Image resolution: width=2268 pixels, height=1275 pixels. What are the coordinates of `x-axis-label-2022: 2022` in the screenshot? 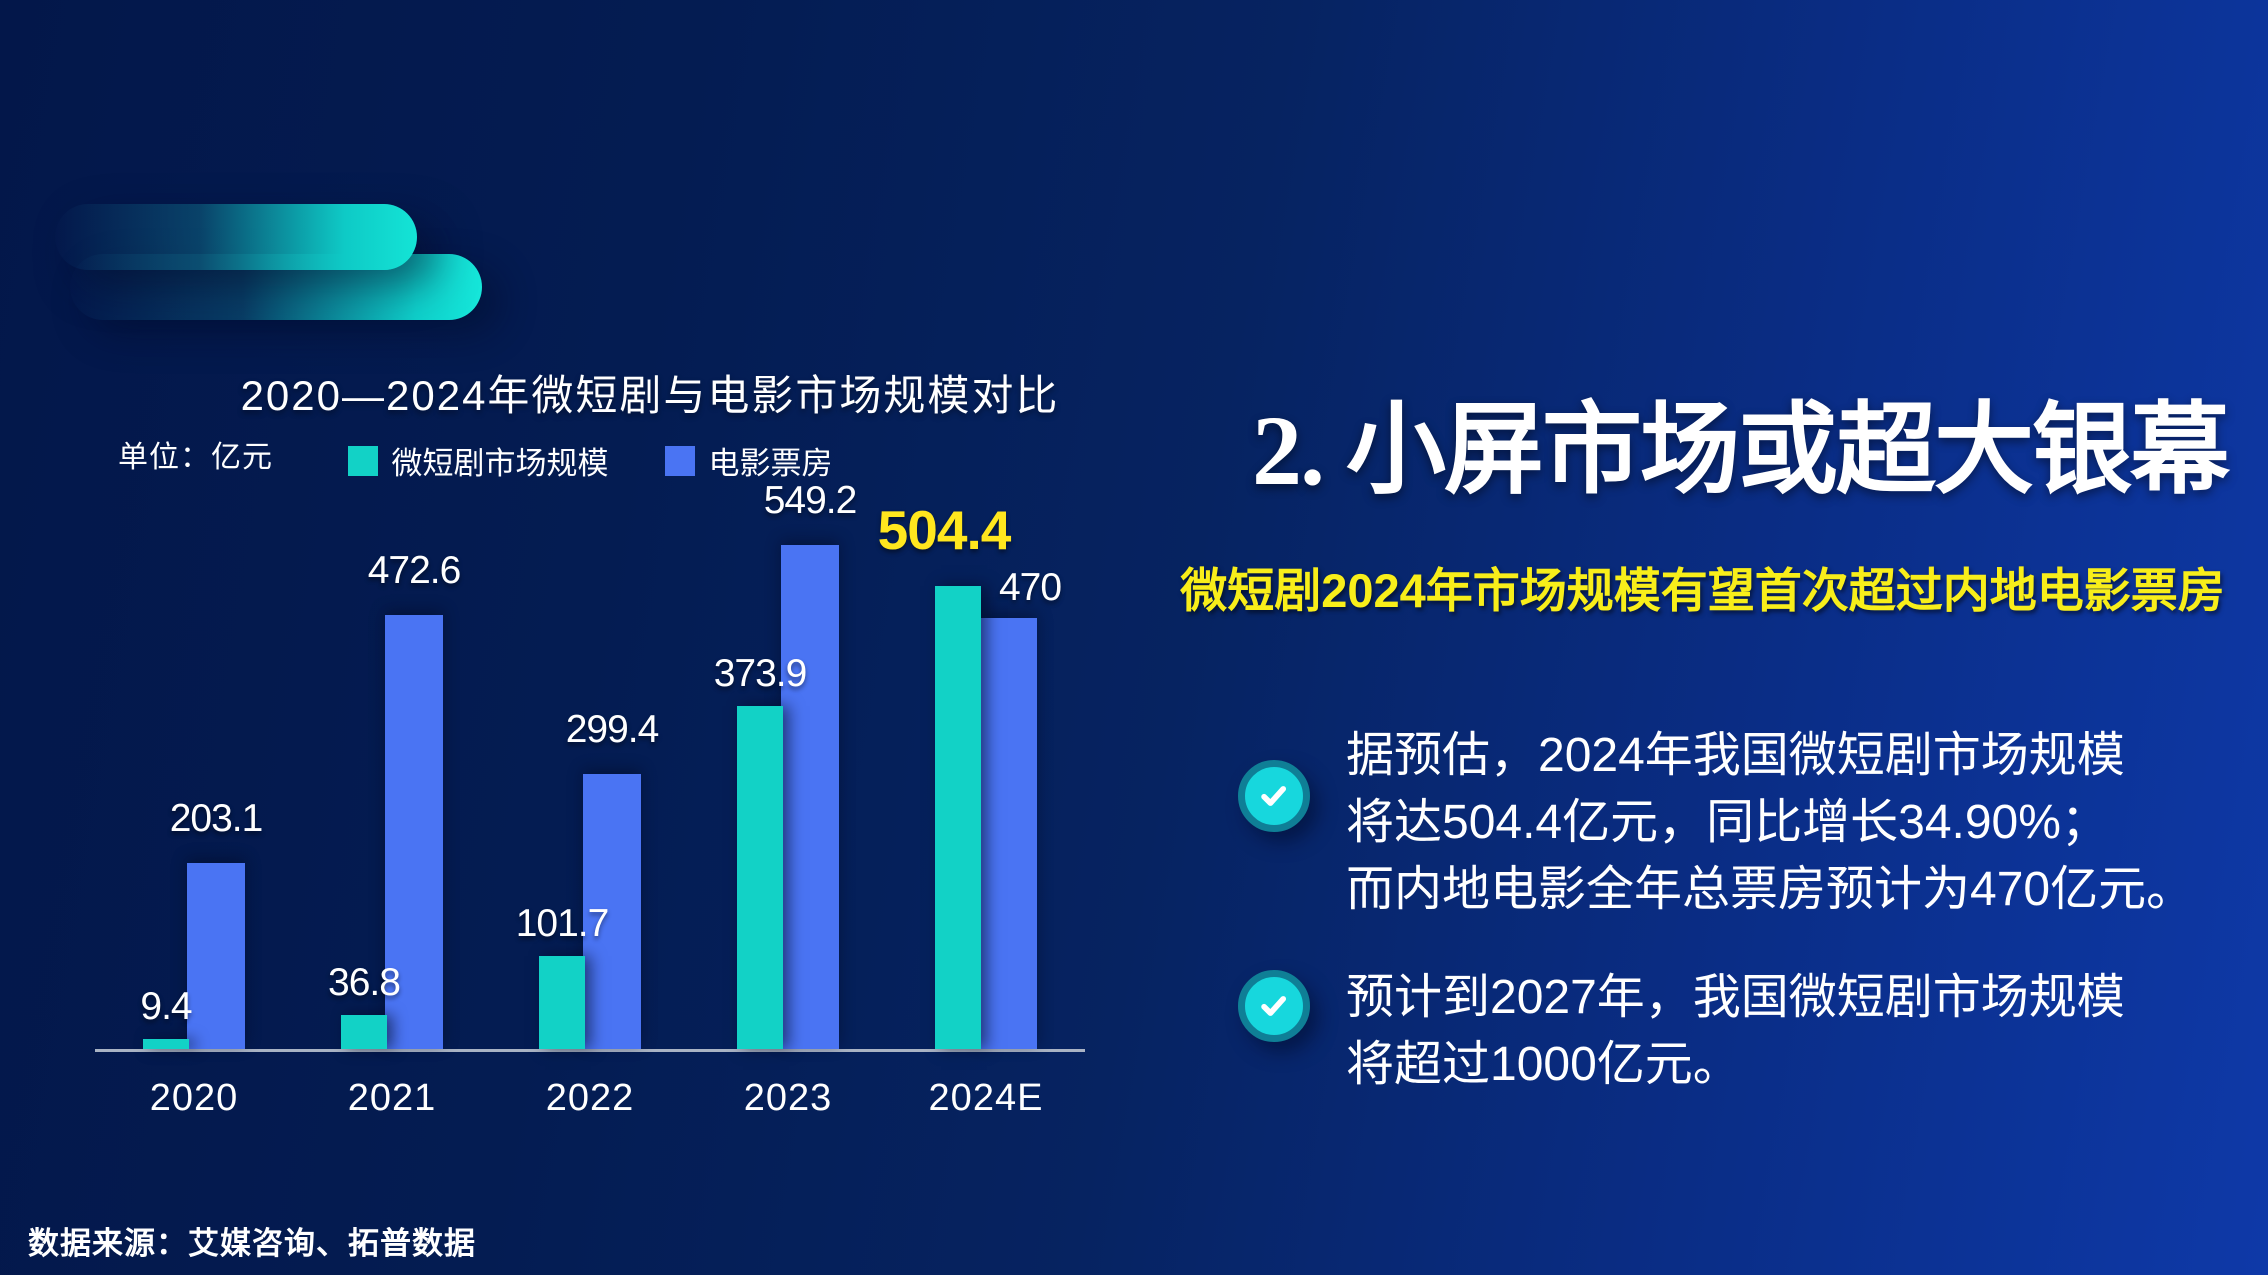 It's located at (590, 1098).